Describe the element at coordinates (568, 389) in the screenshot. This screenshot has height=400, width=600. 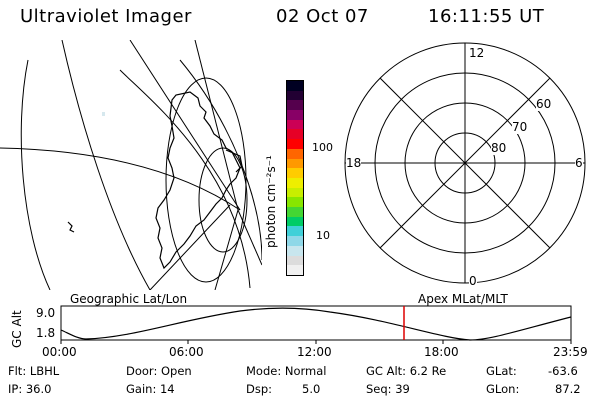
I see `glon-value: 87.2` at that location.